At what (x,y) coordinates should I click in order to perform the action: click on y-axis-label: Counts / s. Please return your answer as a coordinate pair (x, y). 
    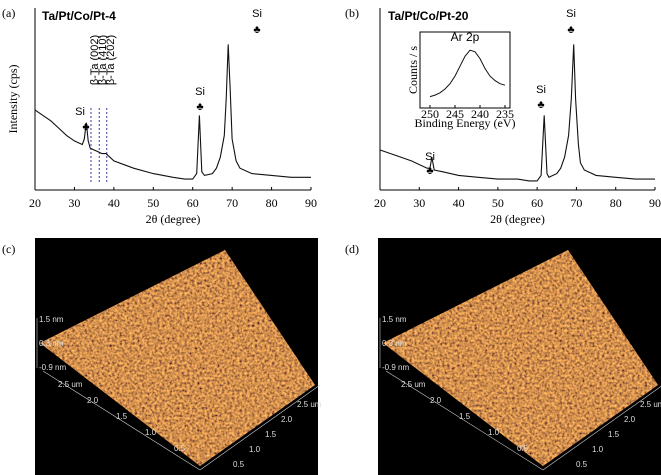
    Looking at the image, I should click on (413, 70).